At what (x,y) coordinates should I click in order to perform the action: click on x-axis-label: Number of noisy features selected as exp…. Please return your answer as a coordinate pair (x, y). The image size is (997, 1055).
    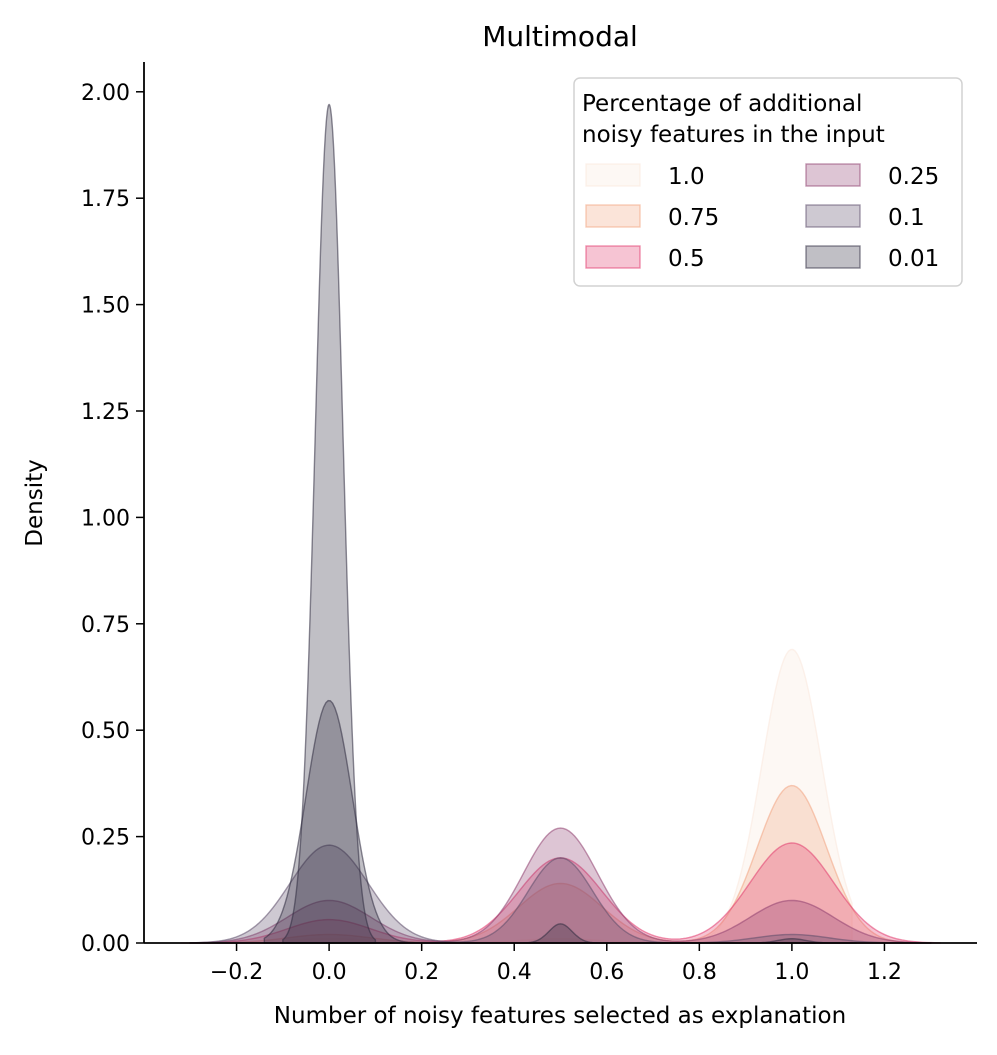
    Looking at the image, I should click on (560, 1016).